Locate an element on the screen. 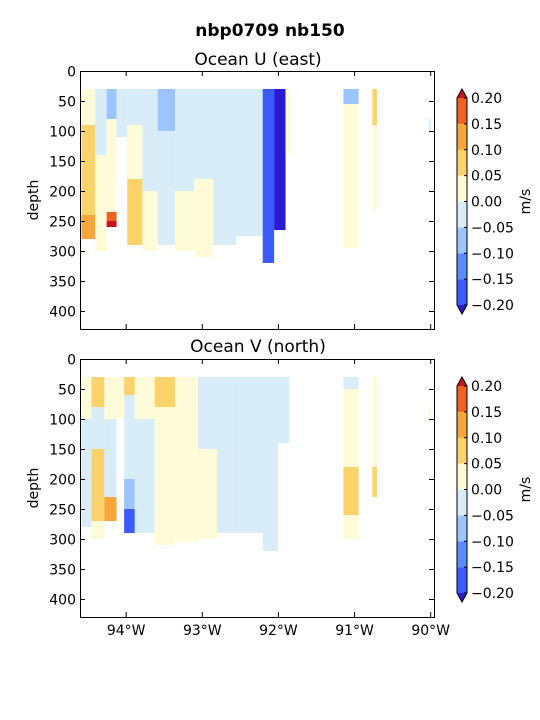 The image size is (540, 720). y-tick-label: 50 is located at coordinates (67, 391).